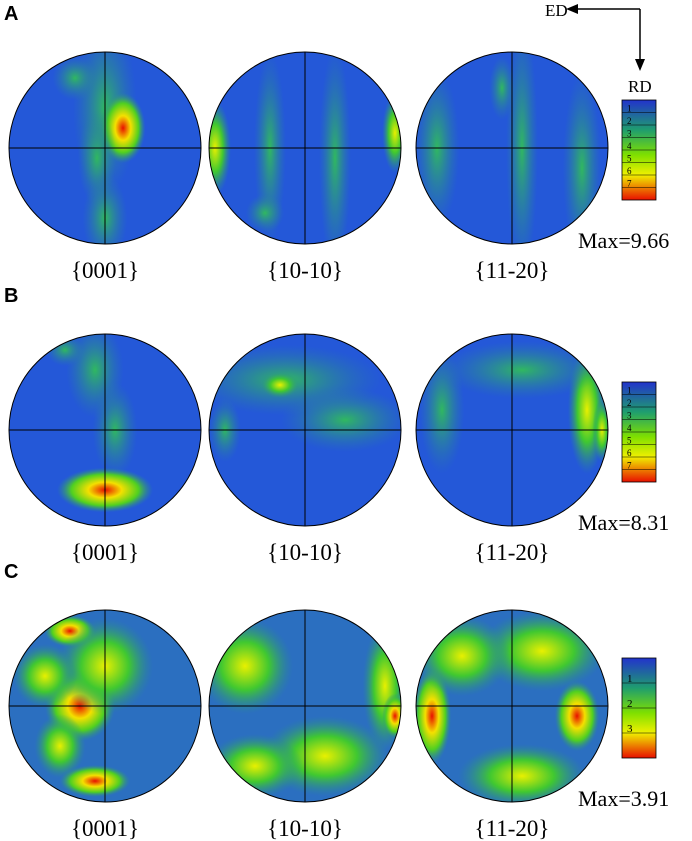  I want to click on max-label: Max=8.31, so click(623, 522).